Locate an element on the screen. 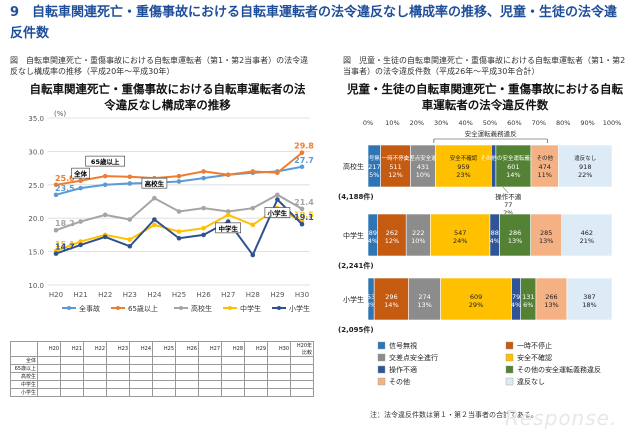 The width and height of the screenshot is (640, 438). start-data-label: 14.7 is located at coordinates (65, 247).